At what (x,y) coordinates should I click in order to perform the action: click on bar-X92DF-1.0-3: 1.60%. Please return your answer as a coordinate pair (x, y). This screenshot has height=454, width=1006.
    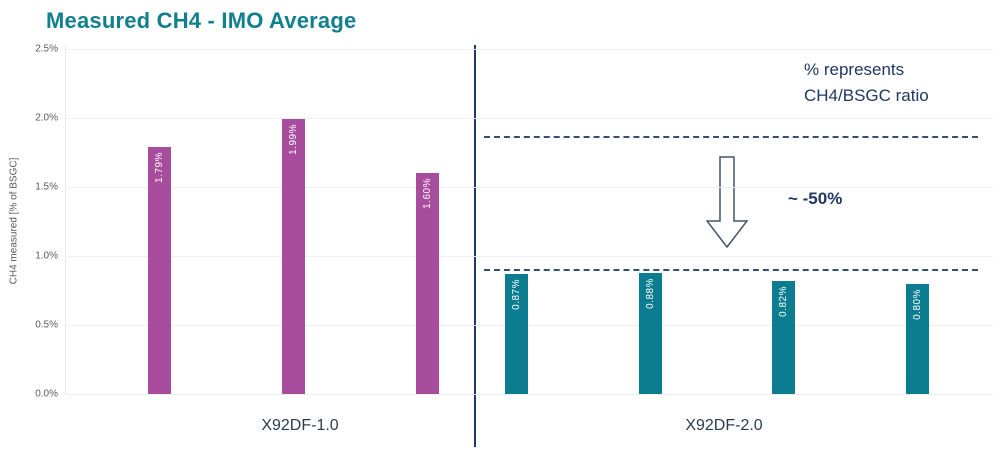
    Looking at the image, I should click on (427, 283).